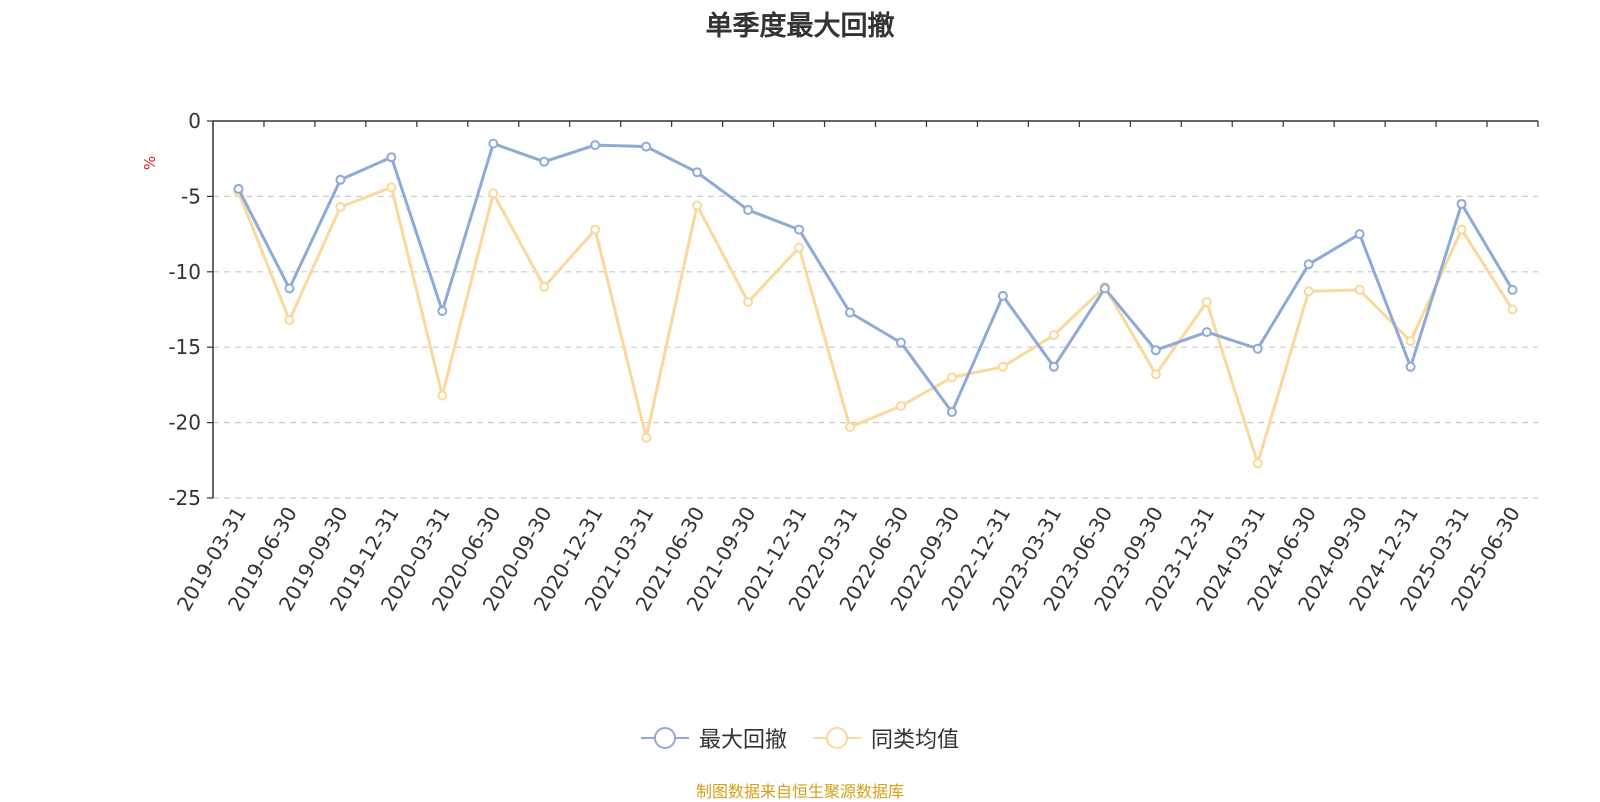 The image size is (1600, 802). I want to click on y-axis-unit: %, so click(150, 163).